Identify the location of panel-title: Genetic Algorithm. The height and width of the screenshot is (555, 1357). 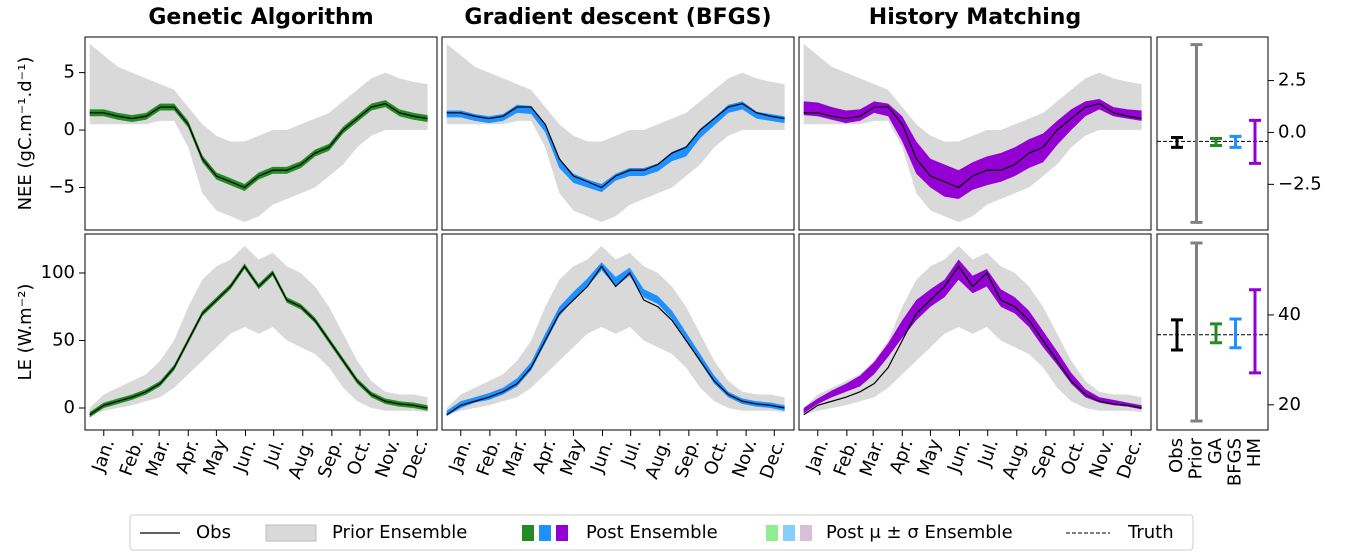
(260, 17).